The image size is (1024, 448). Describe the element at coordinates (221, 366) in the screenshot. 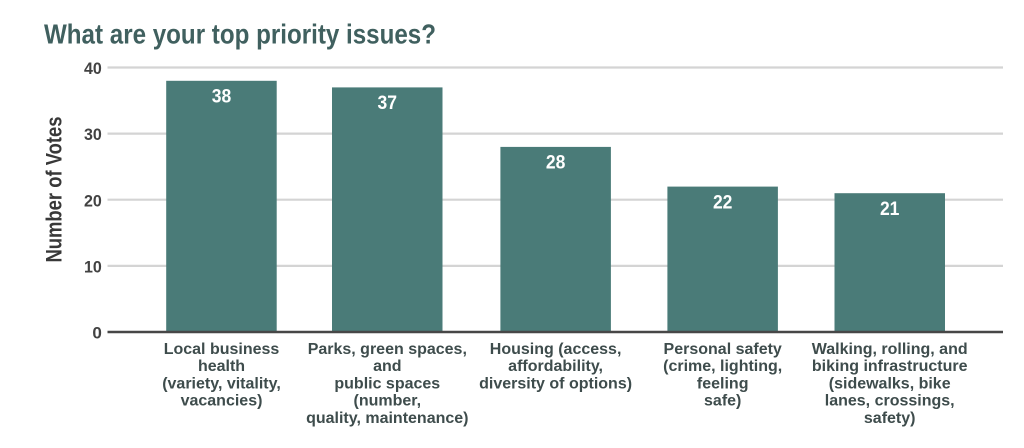

I see `svg-text: health` at that location.